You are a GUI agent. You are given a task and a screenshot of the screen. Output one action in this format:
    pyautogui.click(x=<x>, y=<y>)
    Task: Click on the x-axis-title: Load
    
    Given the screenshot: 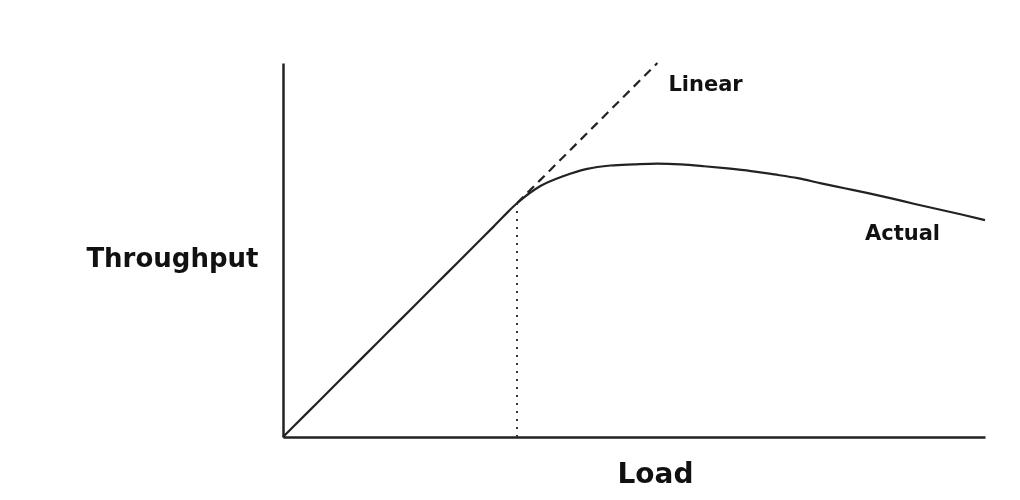 What is the action you would take?
    pyautogui.click(x=655, y=473)
    